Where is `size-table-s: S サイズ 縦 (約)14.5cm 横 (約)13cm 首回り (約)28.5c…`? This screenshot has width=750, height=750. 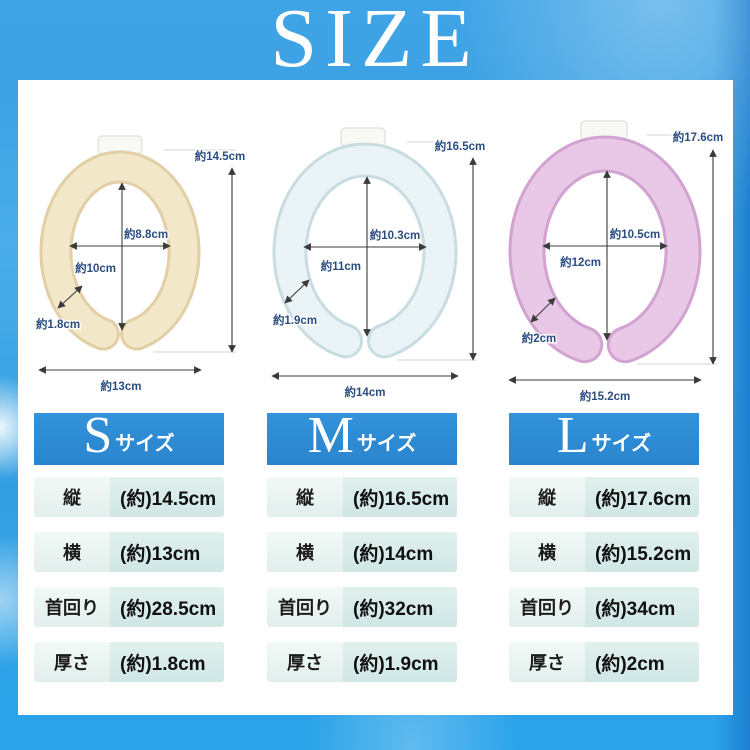 size-table-s: S サイズ 縦 (約)14.5cm 横 (約)13cm 首回り (約)28.5c… is located at coordinates (129, 544).